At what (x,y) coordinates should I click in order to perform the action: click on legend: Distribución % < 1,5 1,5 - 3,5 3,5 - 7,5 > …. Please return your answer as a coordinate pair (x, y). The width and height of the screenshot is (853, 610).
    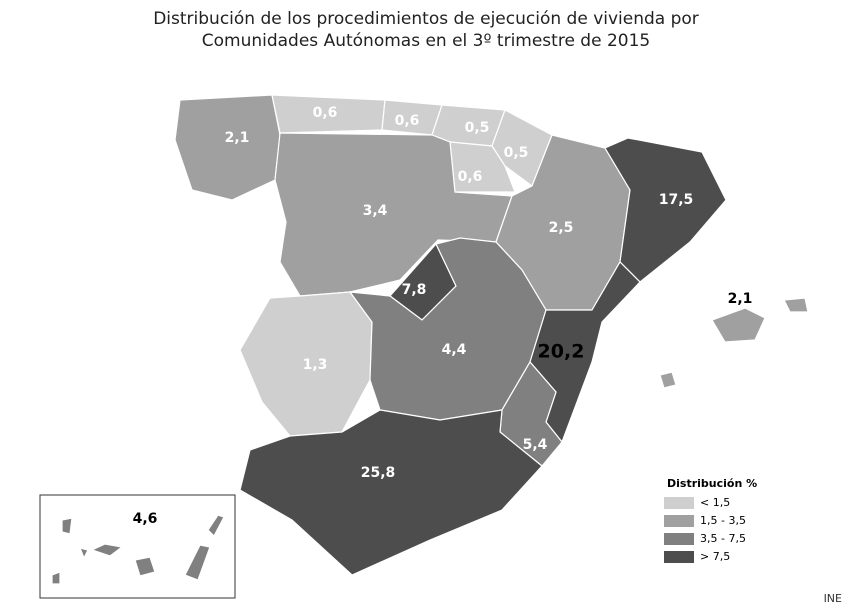
    Looking at the image, I should click on (710, 520).